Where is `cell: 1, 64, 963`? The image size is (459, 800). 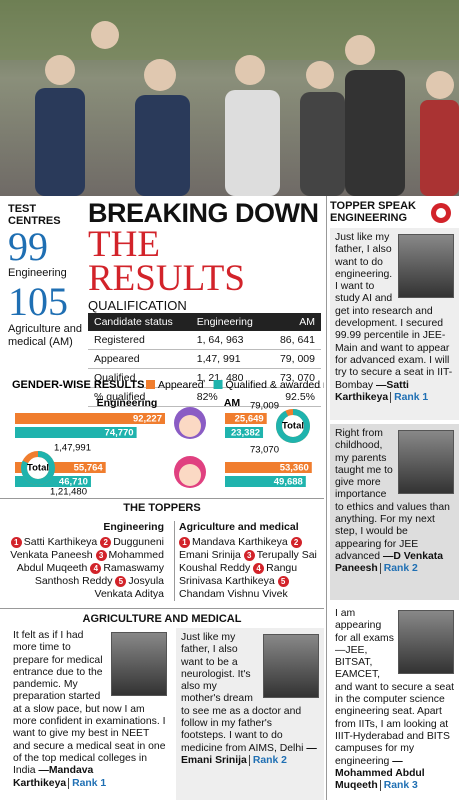
cell: 1, 64, 963 is located at coordinates (229, 340).